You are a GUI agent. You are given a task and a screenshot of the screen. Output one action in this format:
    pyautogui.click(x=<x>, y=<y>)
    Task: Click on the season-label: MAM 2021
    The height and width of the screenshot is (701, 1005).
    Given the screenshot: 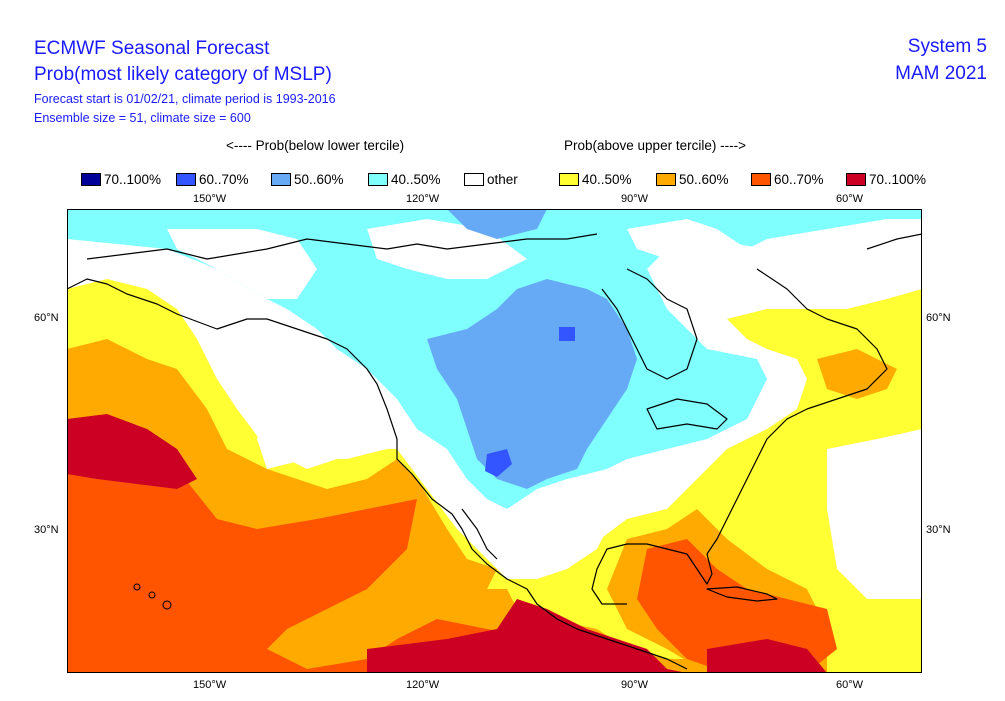 What is the action you would take?
    pyautogui.click(x=941, y=73)
    